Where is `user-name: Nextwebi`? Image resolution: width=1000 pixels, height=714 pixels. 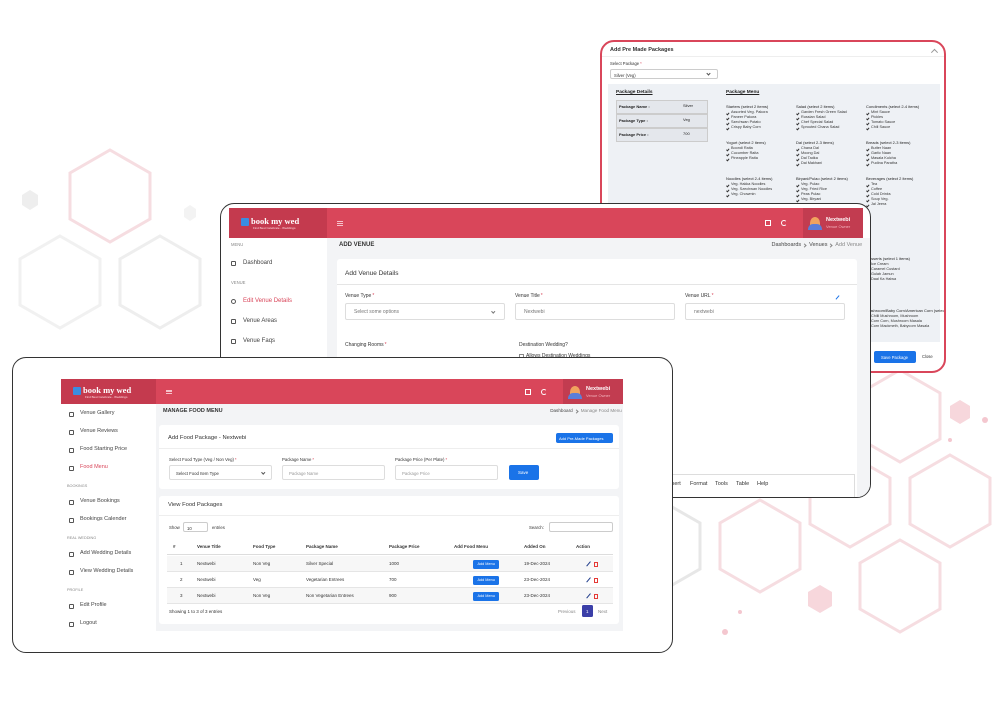 user-name: Nextwebi is located at coordinates (838, 220).